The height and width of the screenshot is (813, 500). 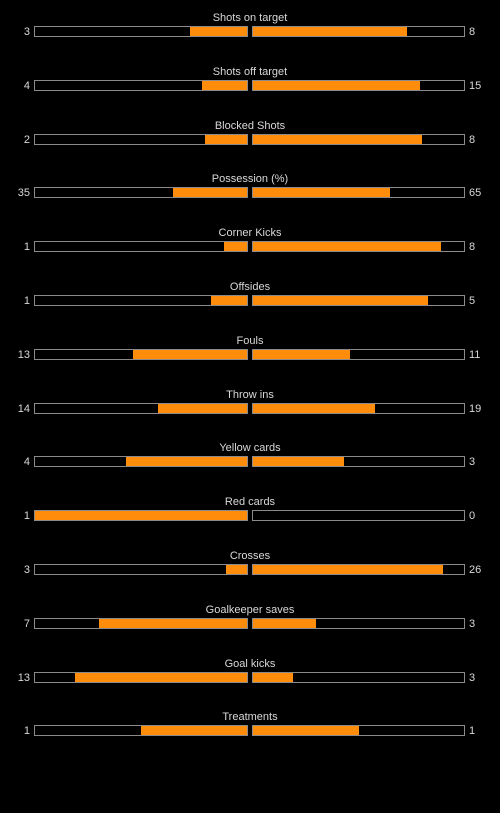 What do you see at coordinates (250, 125) in the screenshot?
I see `stat-label: Blocked Shots` at bounding box center [250, 125].